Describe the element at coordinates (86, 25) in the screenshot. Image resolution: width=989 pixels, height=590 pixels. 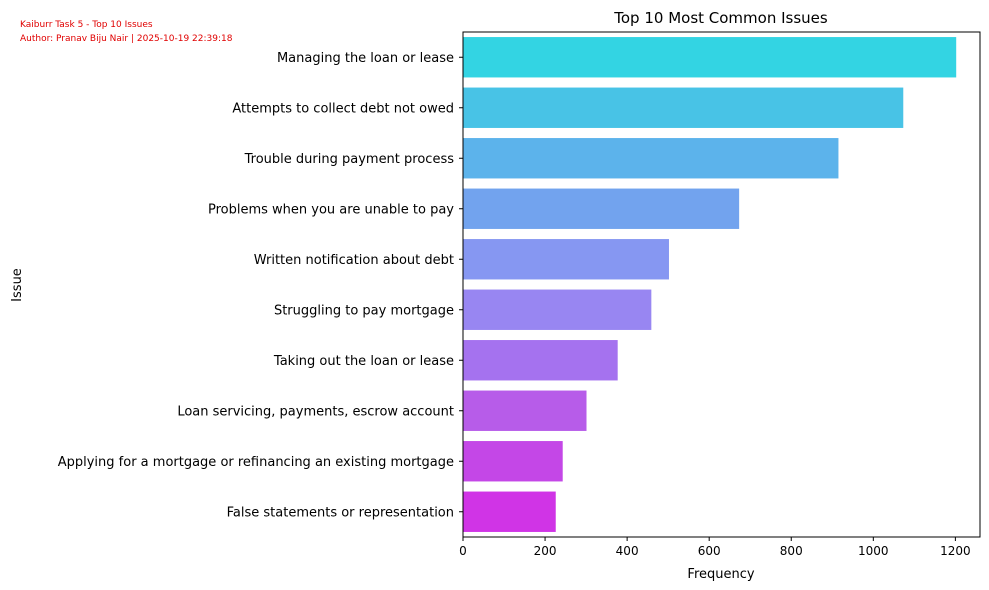
I see `watermark-task-label: Kaiburr Task 5 - Top 10 Issues` at that location.